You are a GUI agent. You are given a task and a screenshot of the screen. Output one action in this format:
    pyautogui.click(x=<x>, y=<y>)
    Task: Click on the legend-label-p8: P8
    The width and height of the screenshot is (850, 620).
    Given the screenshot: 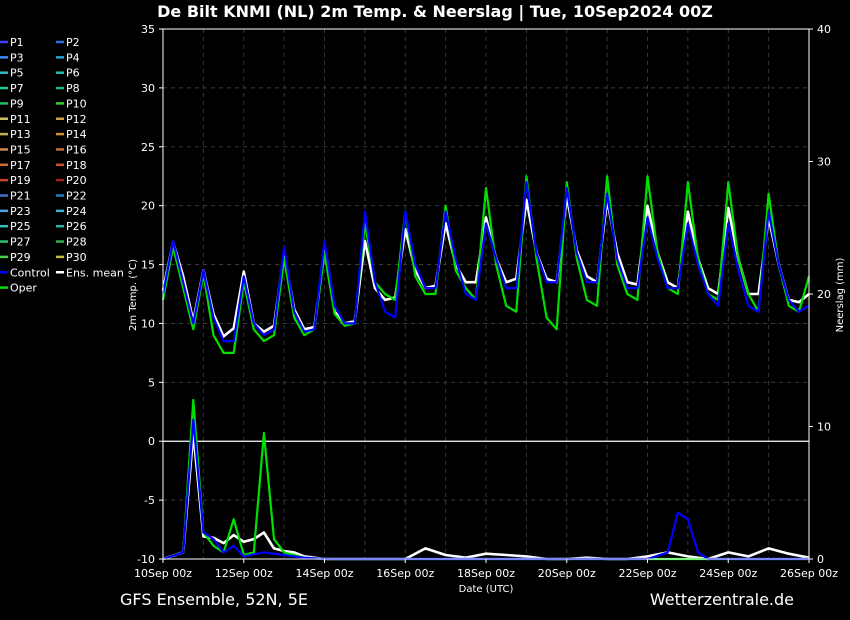 What is the action you would take?
    pyautogui.click(x=73, y=88)
    